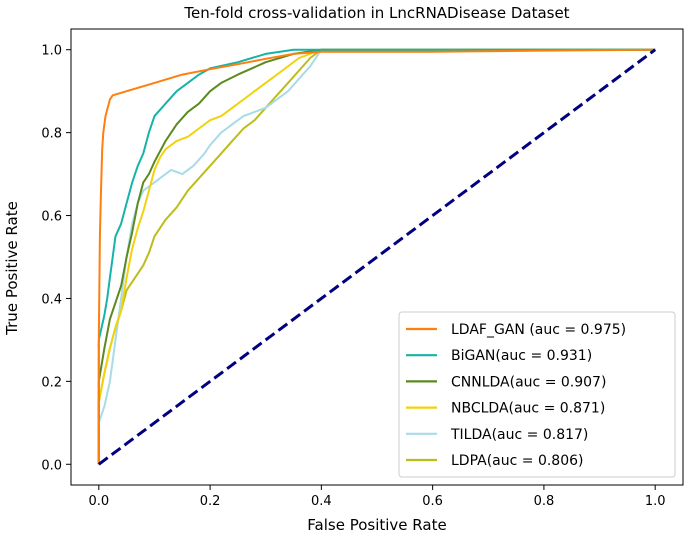 The image size is (685, 537). What do you see at coordinates (51, 51) in the screenshot?
I see `y-tick-label: 1.0` at bounding box center [51, 51].